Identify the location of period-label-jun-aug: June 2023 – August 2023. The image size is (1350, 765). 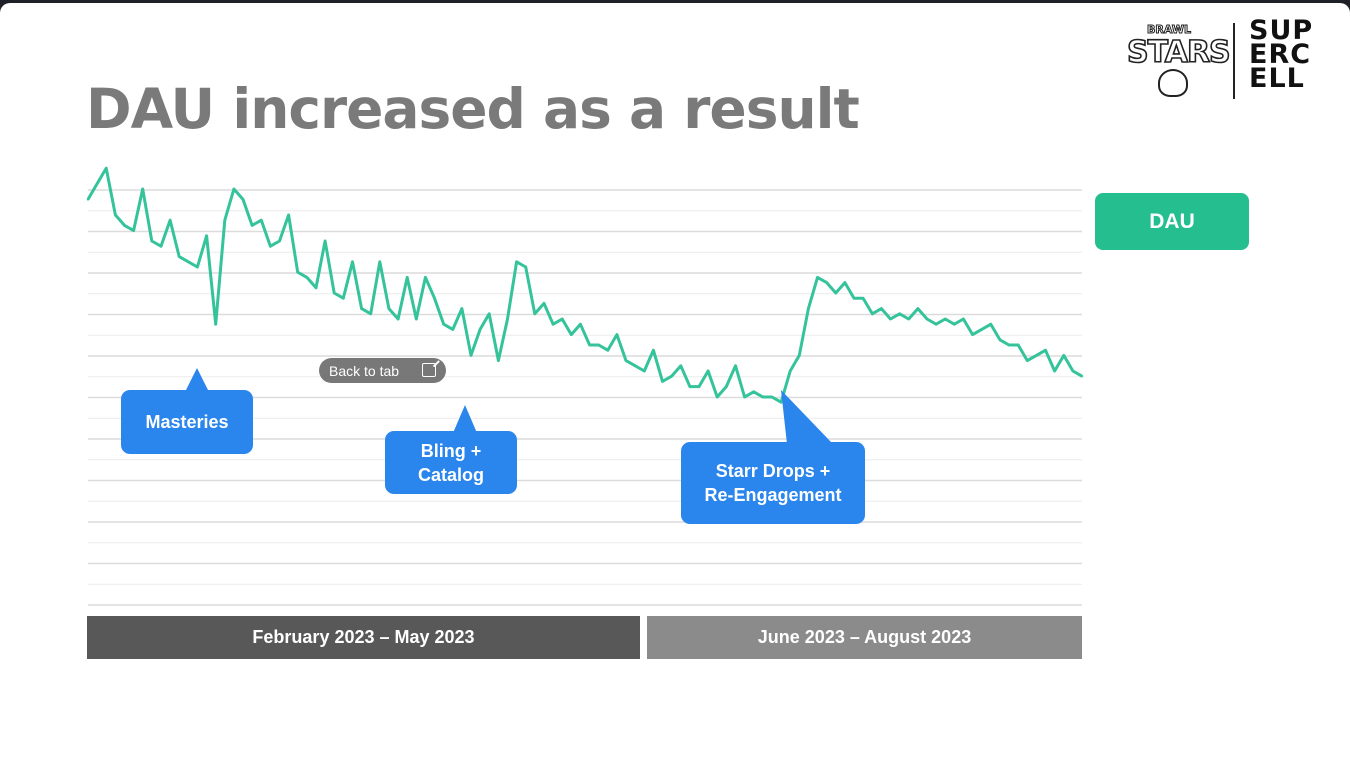
(864, 637).